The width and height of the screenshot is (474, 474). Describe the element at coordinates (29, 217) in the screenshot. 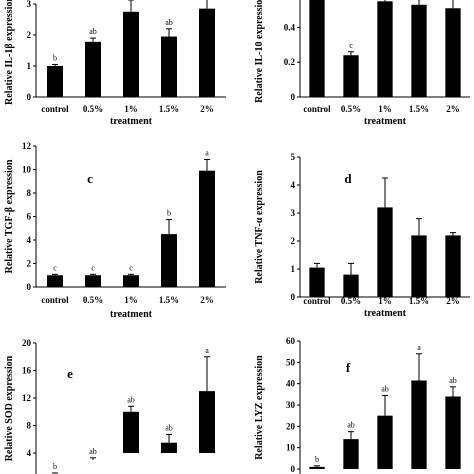

I see `y-tick-label: 6` at that location.